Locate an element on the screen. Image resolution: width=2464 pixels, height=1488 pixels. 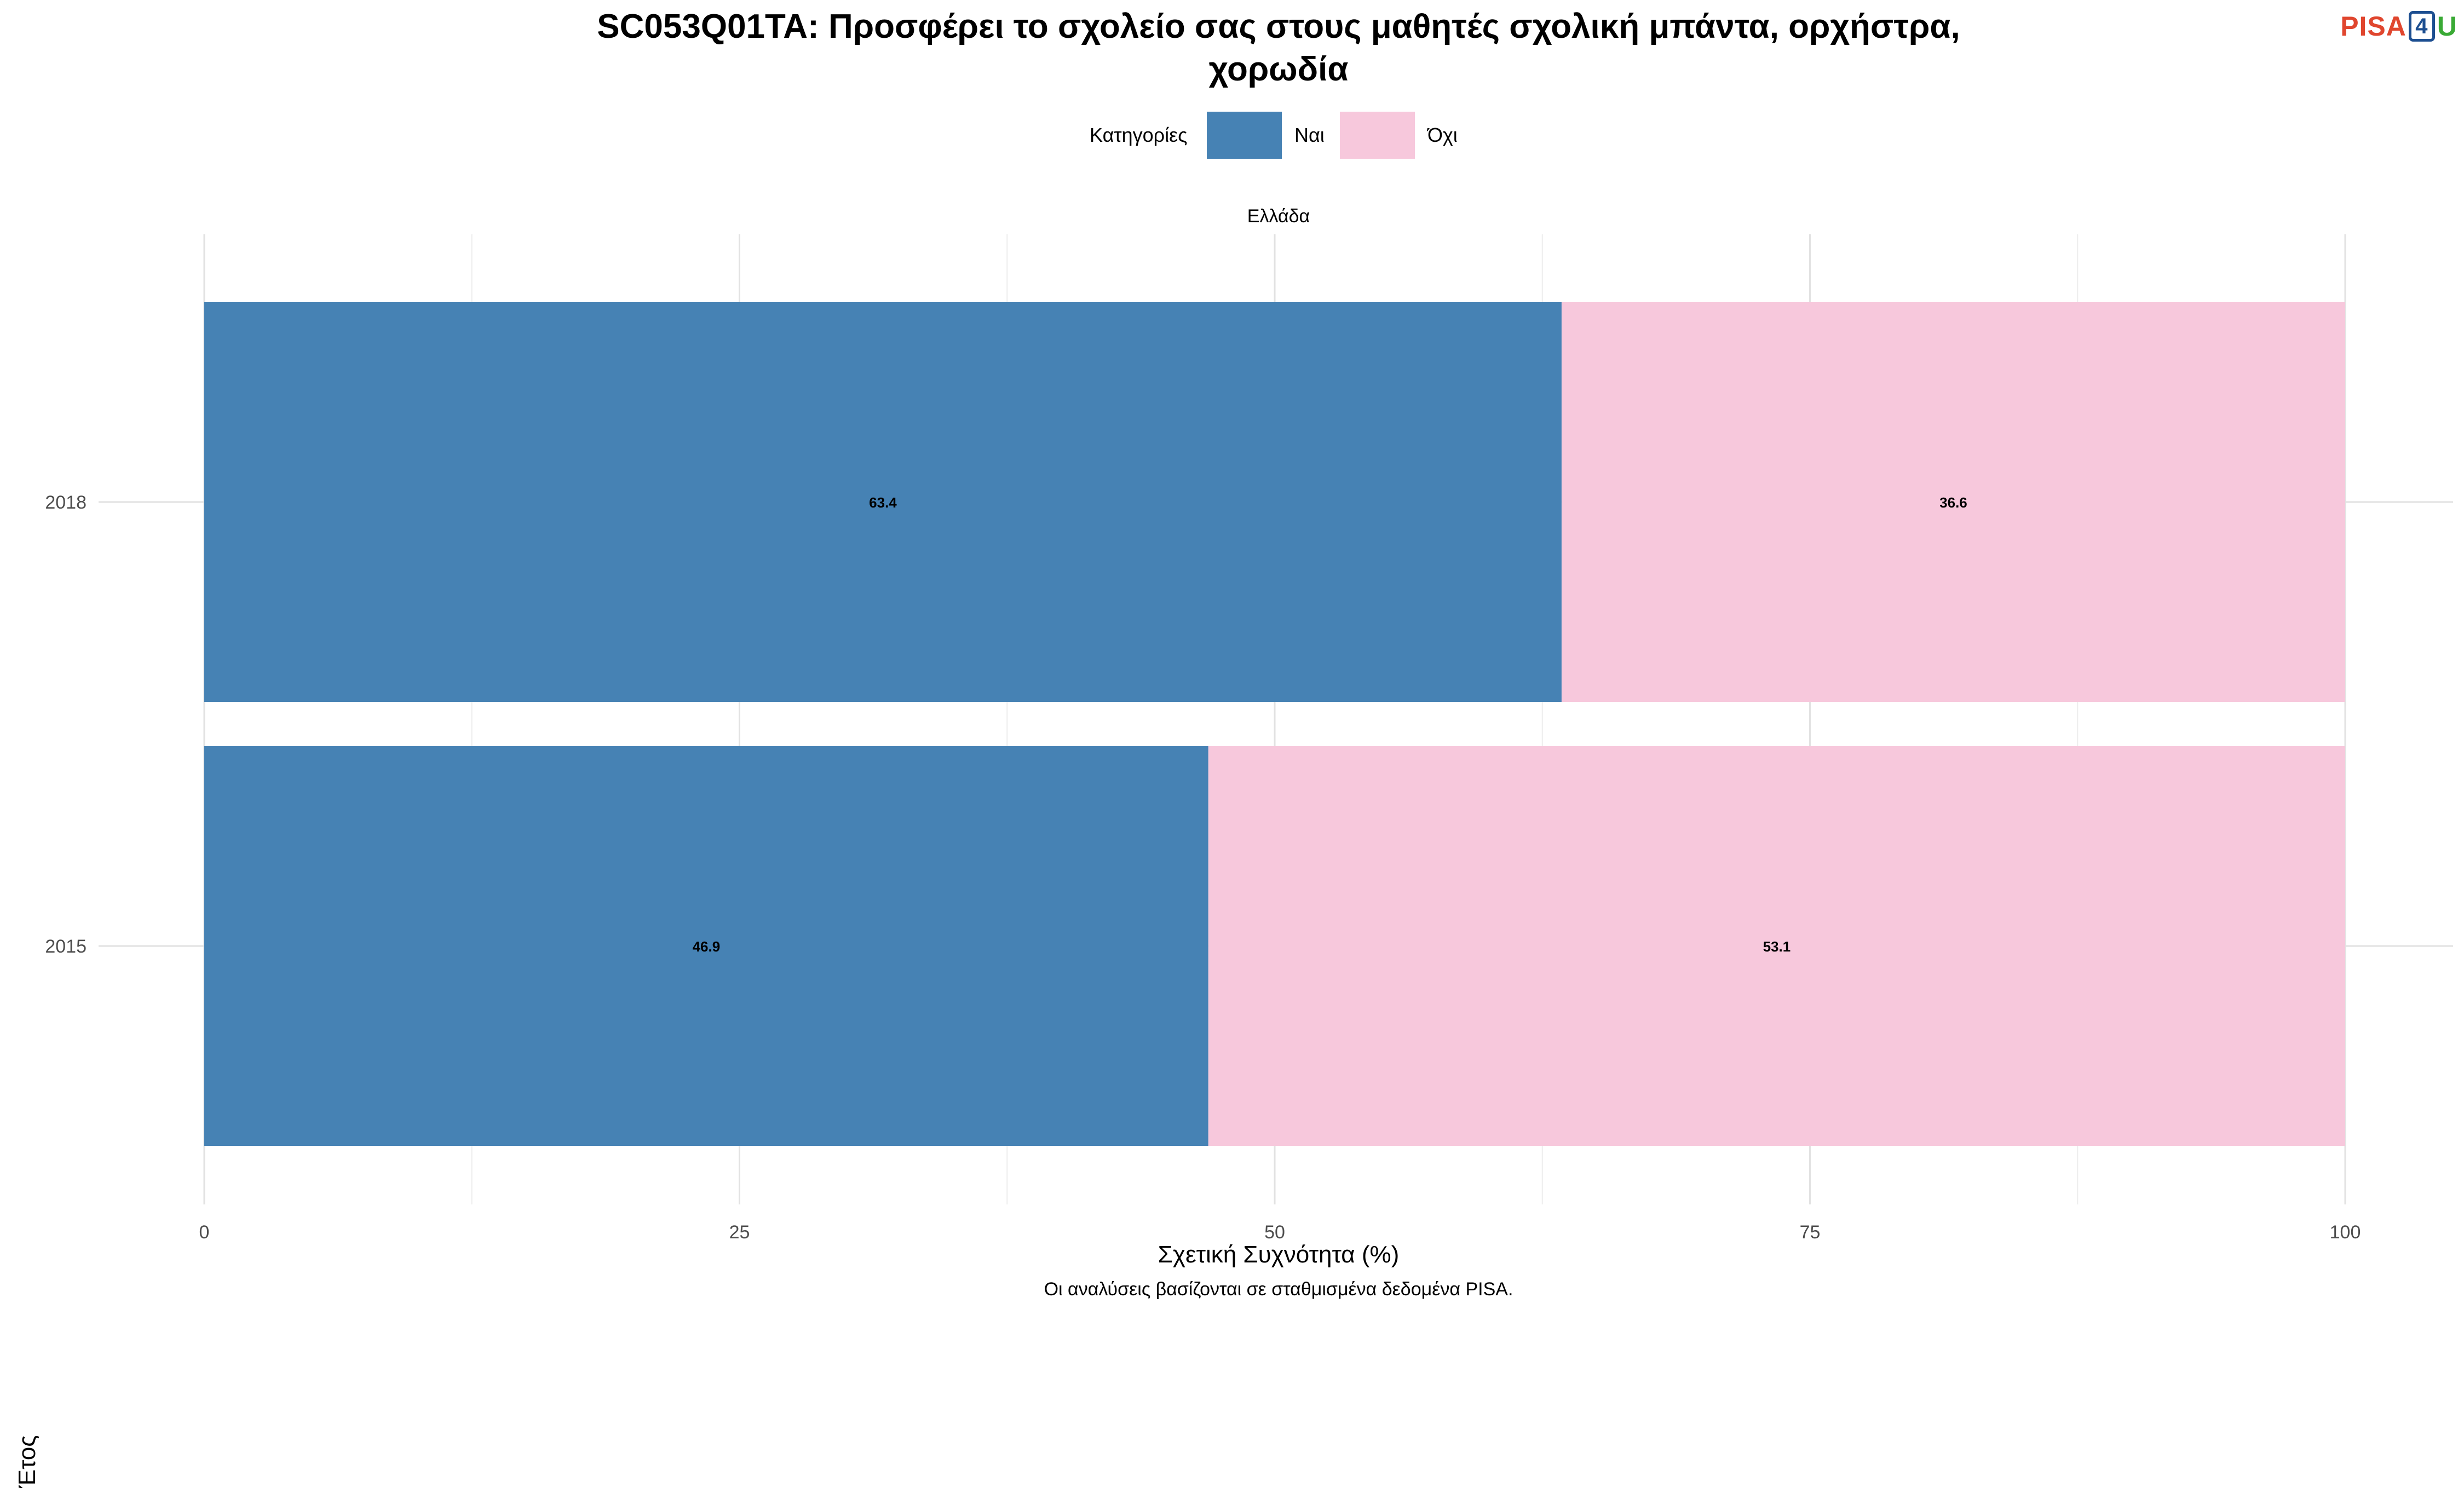
legend: Κατηγορίες Ναι Όχι is located at coordinates (1232, 135).